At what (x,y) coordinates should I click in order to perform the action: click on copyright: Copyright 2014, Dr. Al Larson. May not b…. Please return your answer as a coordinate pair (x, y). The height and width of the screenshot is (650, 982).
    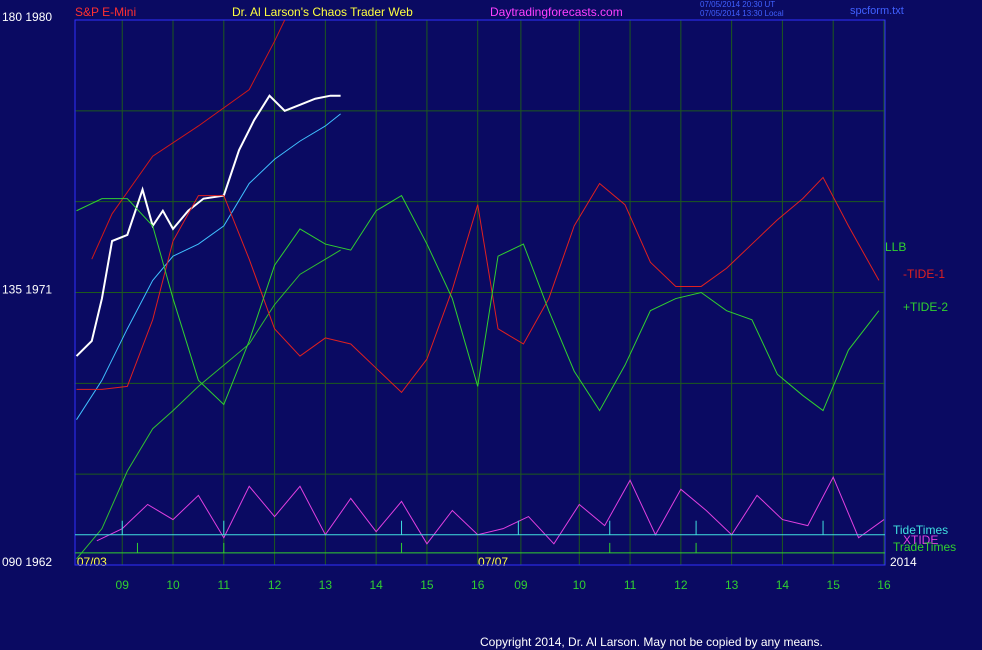
    Looking at the image, I should click on (651, 642).